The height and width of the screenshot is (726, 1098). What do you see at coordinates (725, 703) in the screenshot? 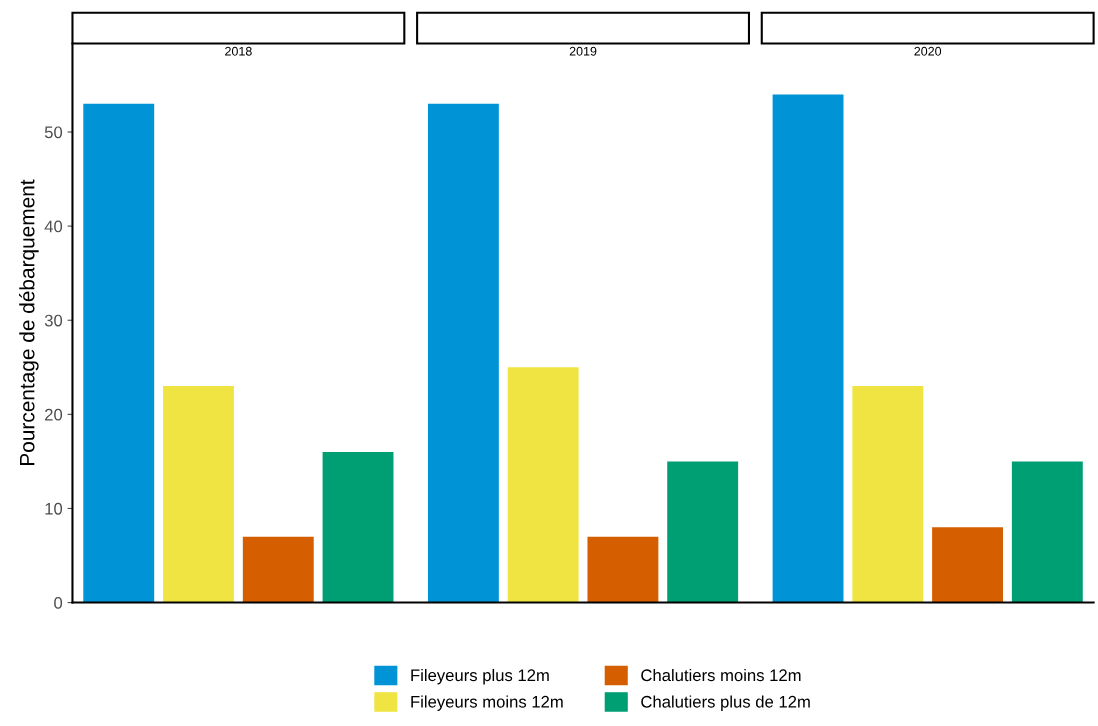
I see `legend-label: Chalutiers plus de 12m` at bounding box center [725, 703].